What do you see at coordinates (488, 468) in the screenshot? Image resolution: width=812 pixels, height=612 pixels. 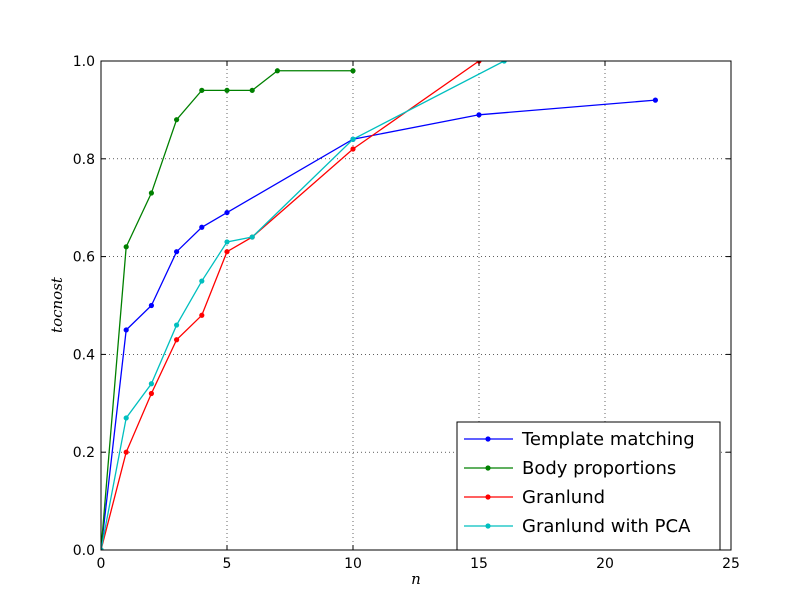 I see `legend-swatch-marker-body-proportions` at bounding box center [488, 468].